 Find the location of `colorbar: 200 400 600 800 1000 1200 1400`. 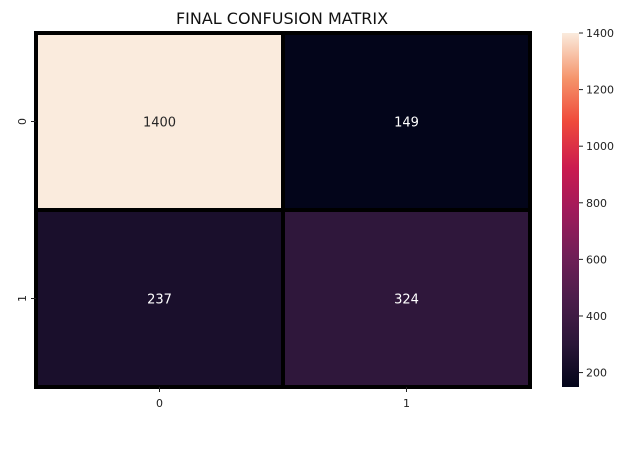

colorbar: 200 400 600 800 1000 1200 1400 is located at coordinates (588, 207).